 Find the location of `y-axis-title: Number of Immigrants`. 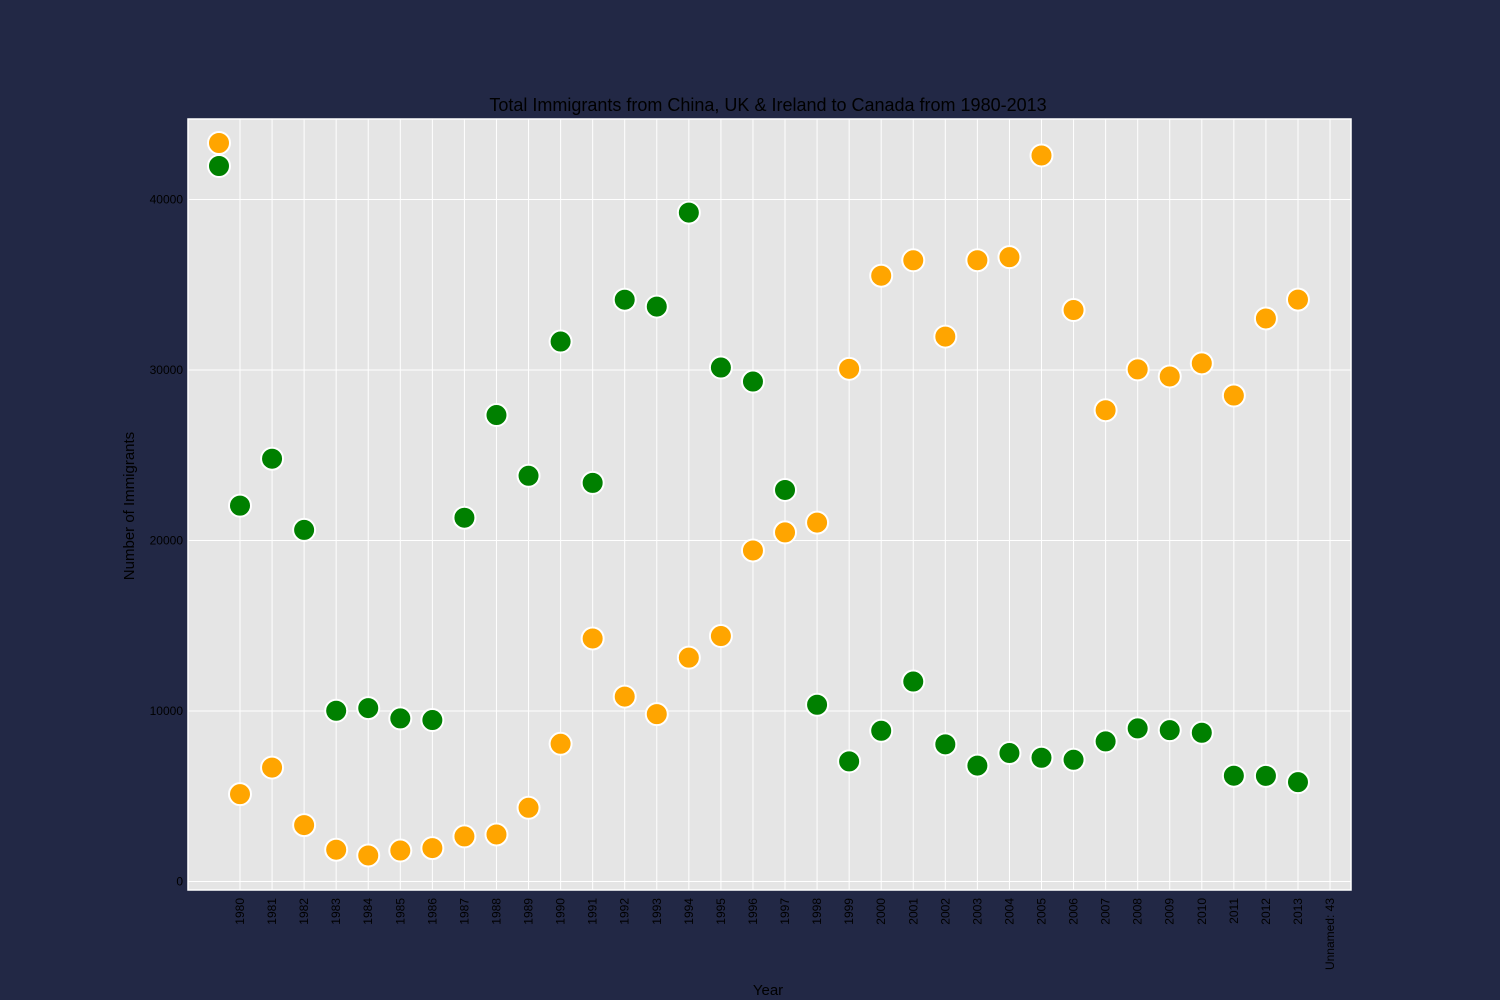

y-axis-title: Number of Immigrants is located at coordinates (129, 506).